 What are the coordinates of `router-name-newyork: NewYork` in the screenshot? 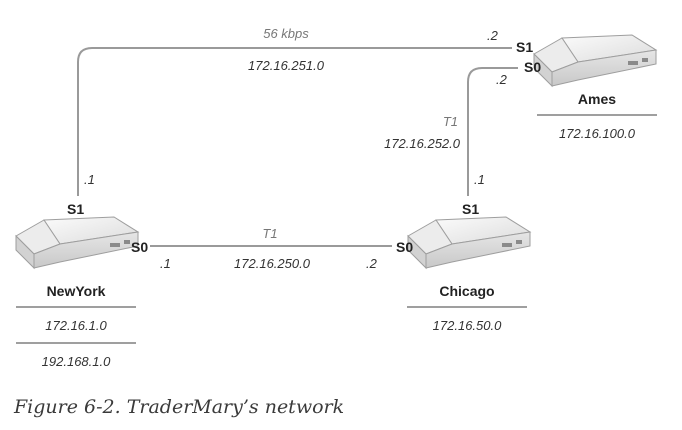 It's located at (76, 291).